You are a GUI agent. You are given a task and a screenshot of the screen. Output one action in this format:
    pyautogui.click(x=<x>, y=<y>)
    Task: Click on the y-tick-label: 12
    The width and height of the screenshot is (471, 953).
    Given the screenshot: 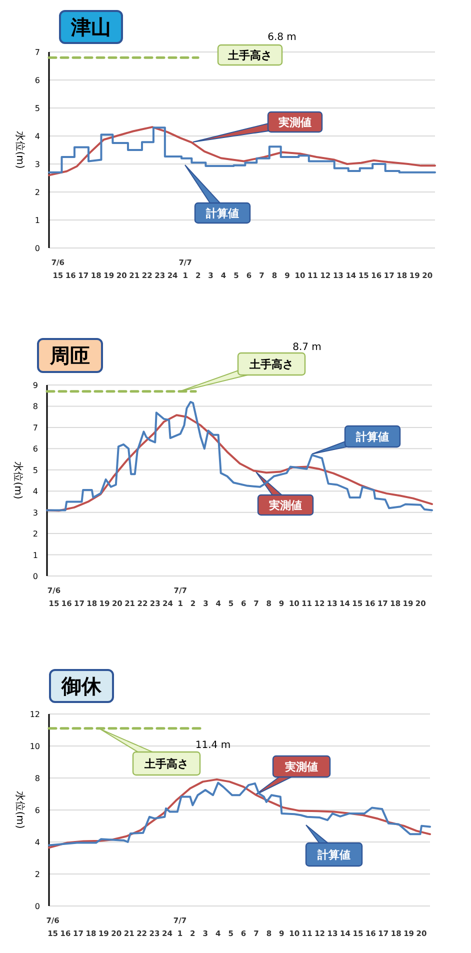 What is the action you would take?
    pyautogui.click(x=35, y=714)
    